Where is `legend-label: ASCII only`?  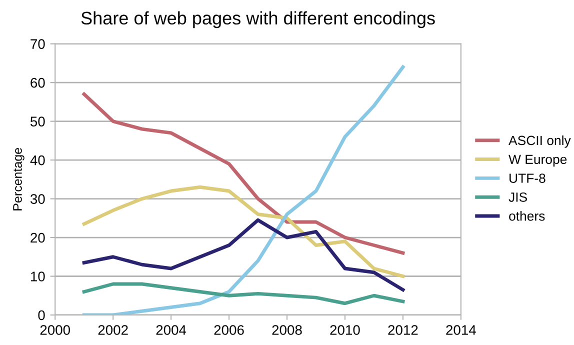
legend-label: ASCII only is located at coordinates (539, 141).